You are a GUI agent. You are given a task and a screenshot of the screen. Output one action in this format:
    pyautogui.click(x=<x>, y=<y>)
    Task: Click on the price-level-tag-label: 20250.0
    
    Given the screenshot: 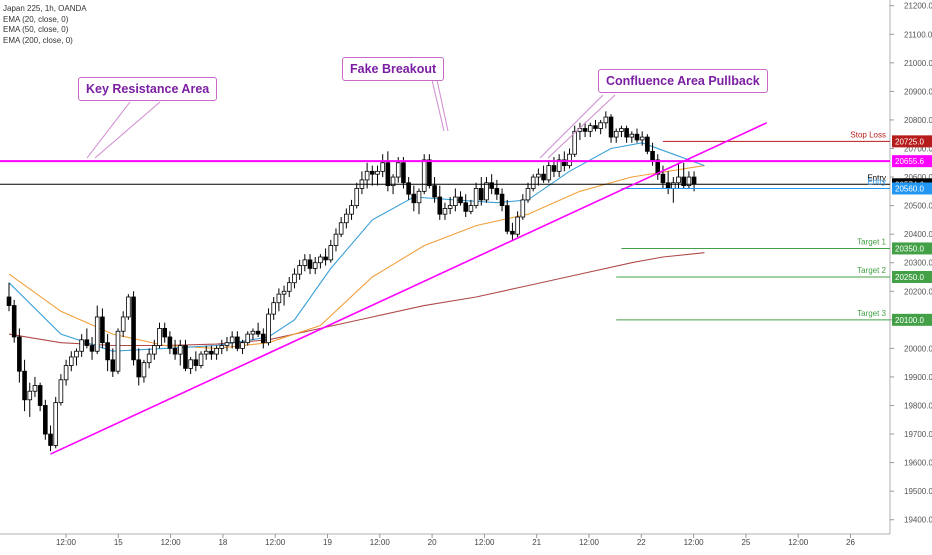 What is the action you would take?
    pyautogui.click(x=909, y=277)
    